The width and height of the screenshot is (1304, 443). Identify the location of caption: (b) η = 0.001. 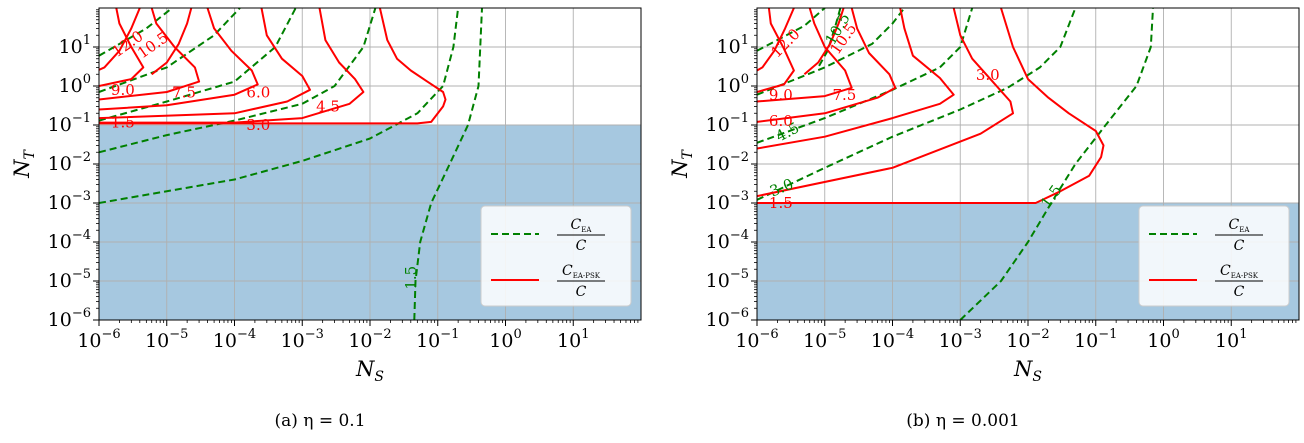
(962, 421).